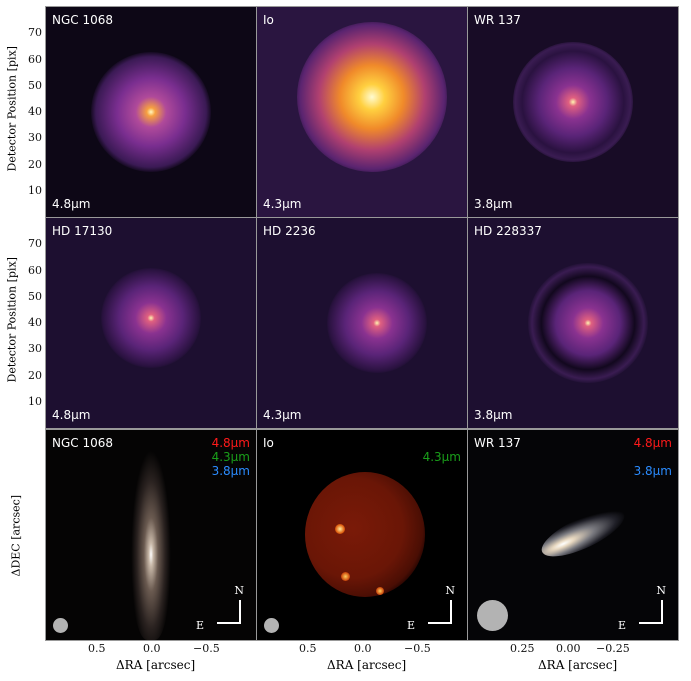 Image resolution: width=691 pixels, height=681 pixels. What do you see at coordinates (522, 648) in the screenshot?
I see `x-tick: 0.25` at bounding box center [522, 648].